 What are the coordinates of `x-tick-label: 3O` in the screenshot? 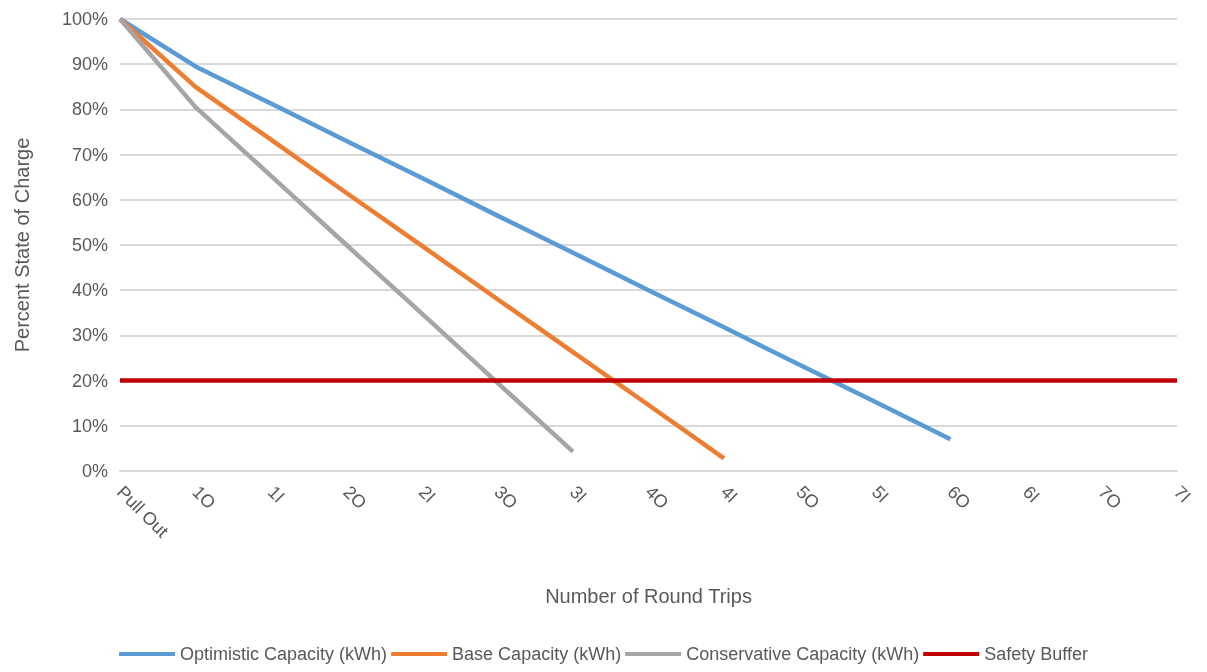 It's located at (506, 497).